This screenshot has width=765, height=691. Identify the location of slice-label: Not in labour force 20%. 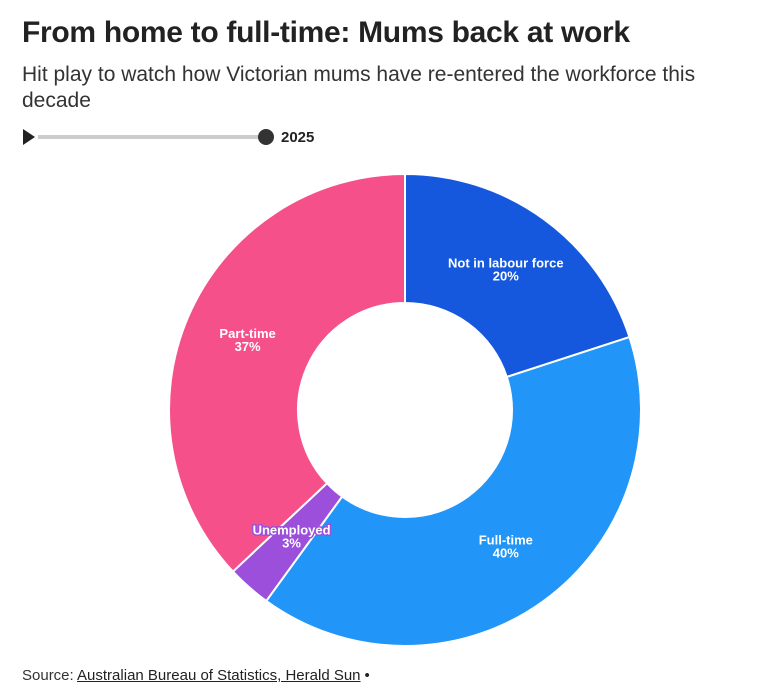
(506, 270).